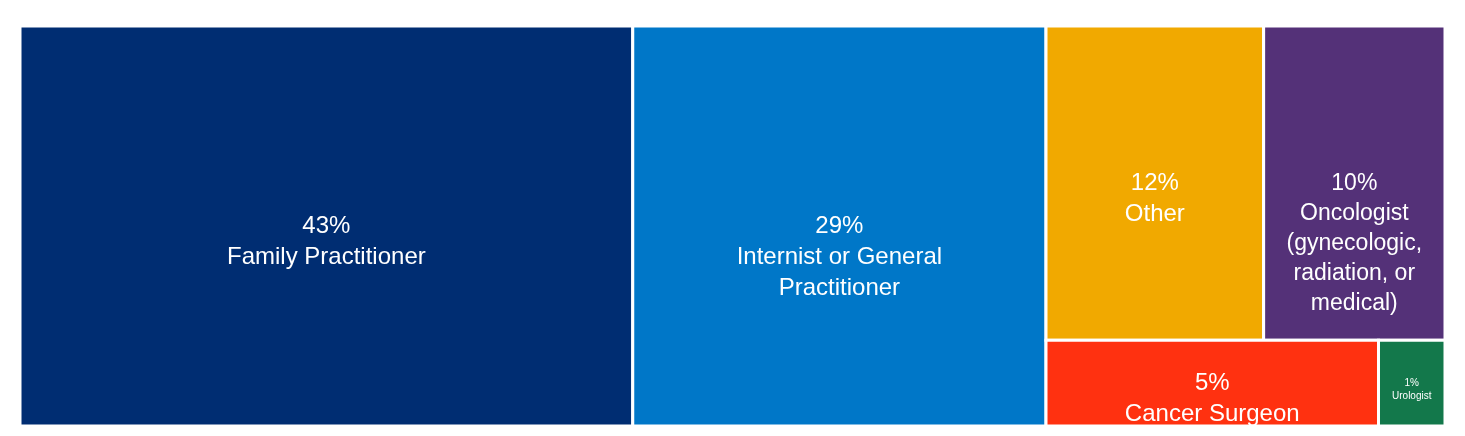  Describe the element at coordinates (1412, 396) in the screenshot. I see `category-label: Urologist` at that location.